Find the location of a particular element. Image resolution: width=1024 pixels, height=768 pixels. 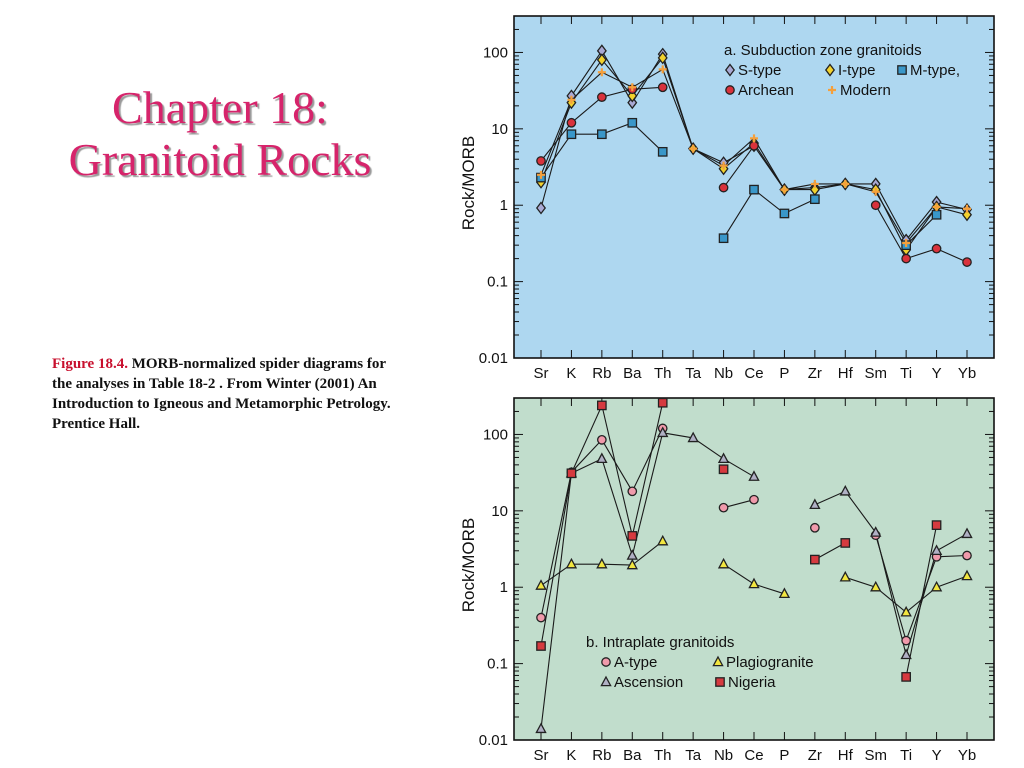

x-tick-label-rb: Rb is located at coordinates (601, 755).